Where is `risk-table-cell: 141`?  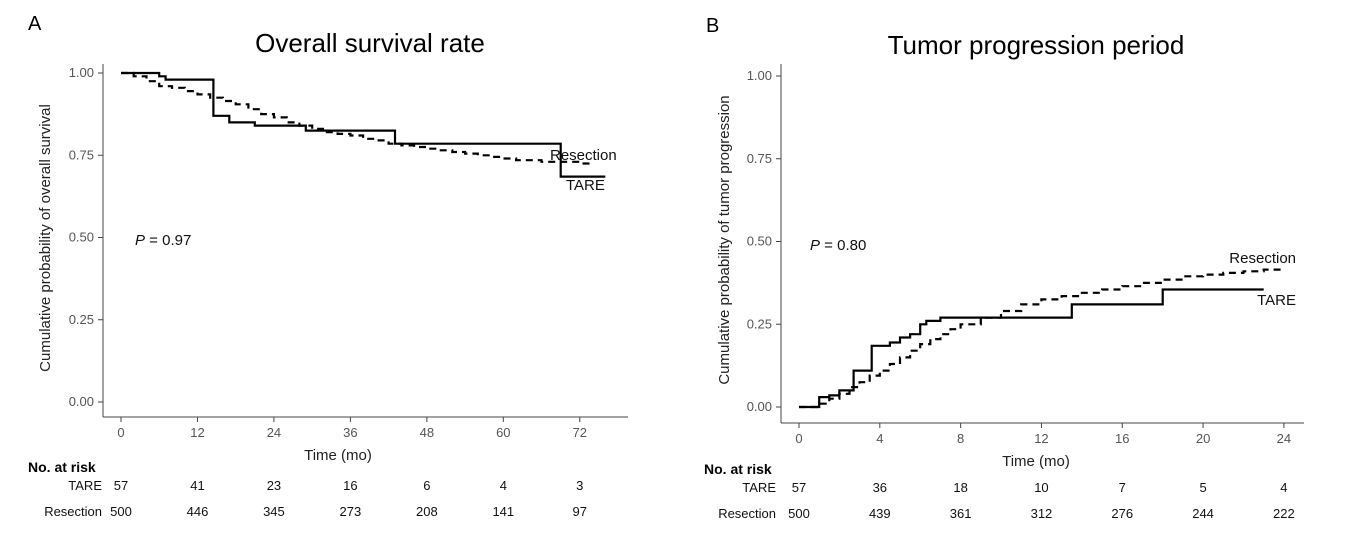 risk-table-cell: 141 is located at coordinates (503, 511).